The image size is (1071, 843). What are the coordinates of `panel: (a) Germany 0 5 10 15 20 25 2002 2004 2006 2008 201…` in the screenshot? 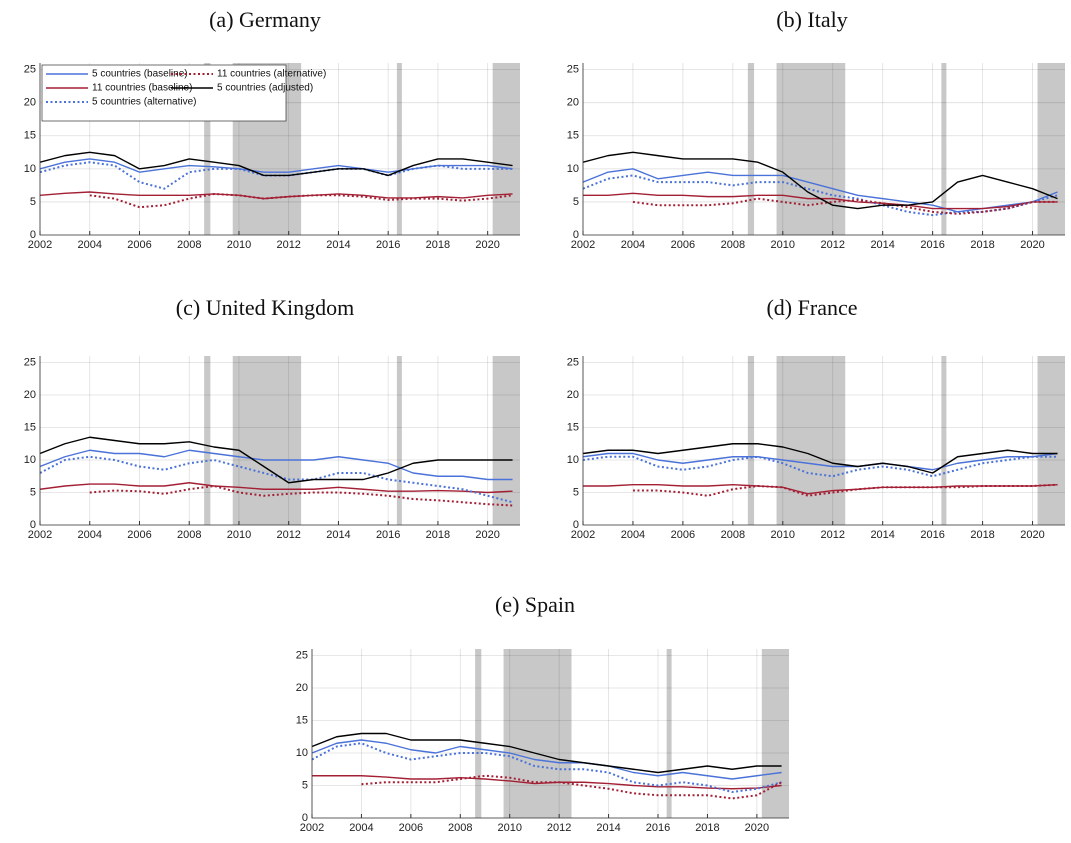 It's located at (272, 129).